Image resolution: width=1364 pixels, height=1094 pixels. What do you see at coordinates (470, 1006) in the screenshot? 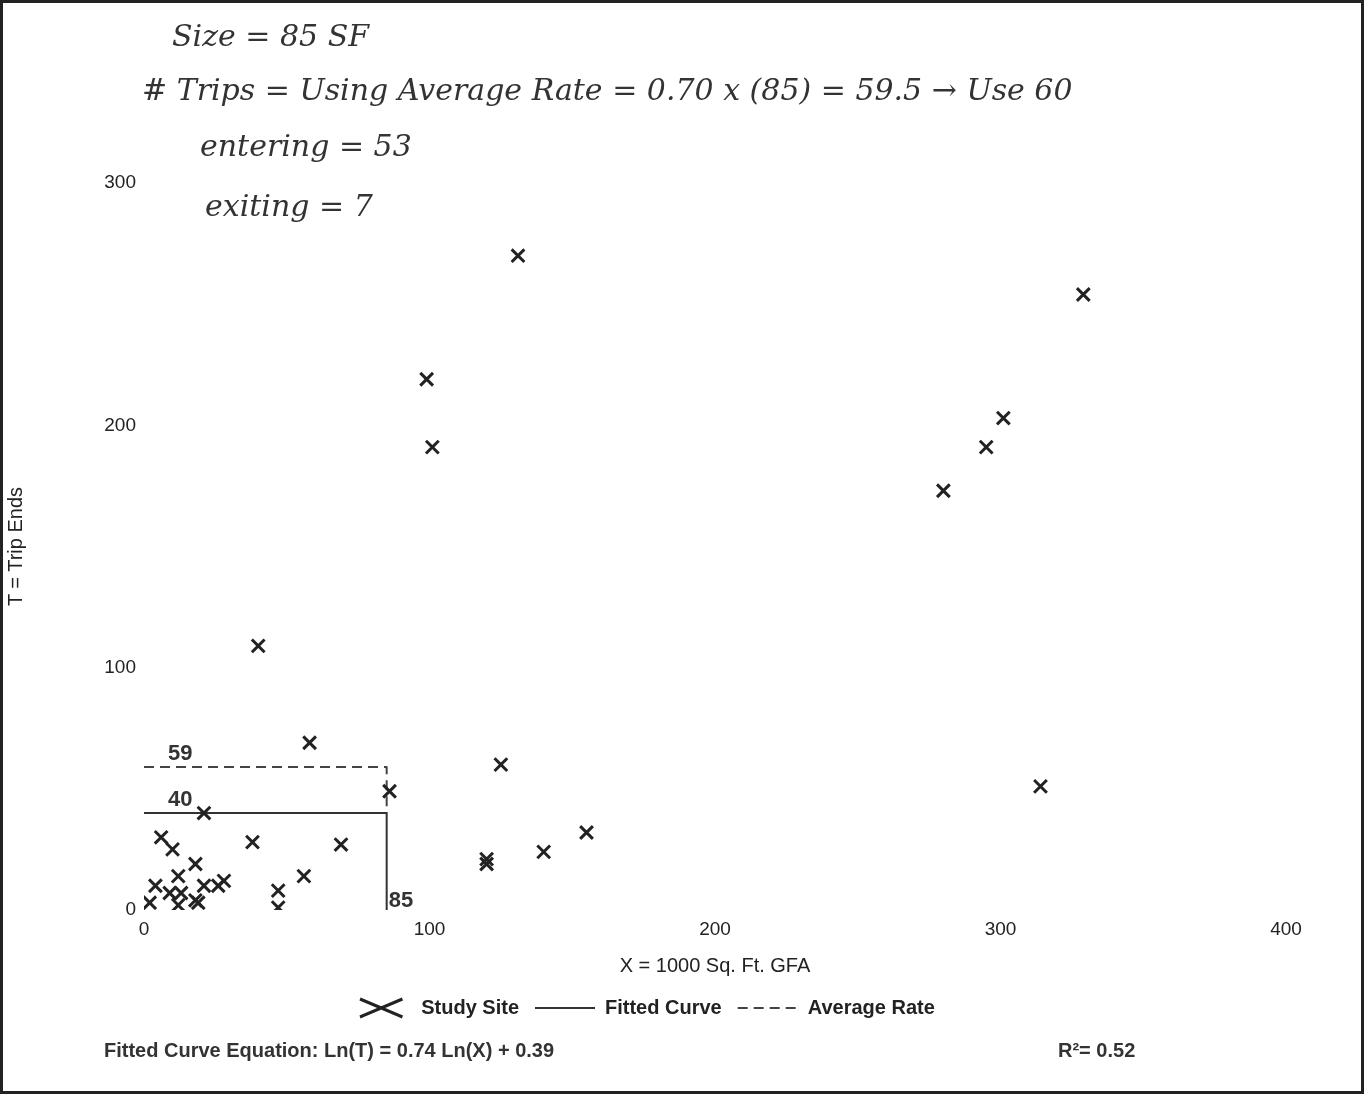
I see `legend-label: Study Site` at bounding box center [470, 1006].